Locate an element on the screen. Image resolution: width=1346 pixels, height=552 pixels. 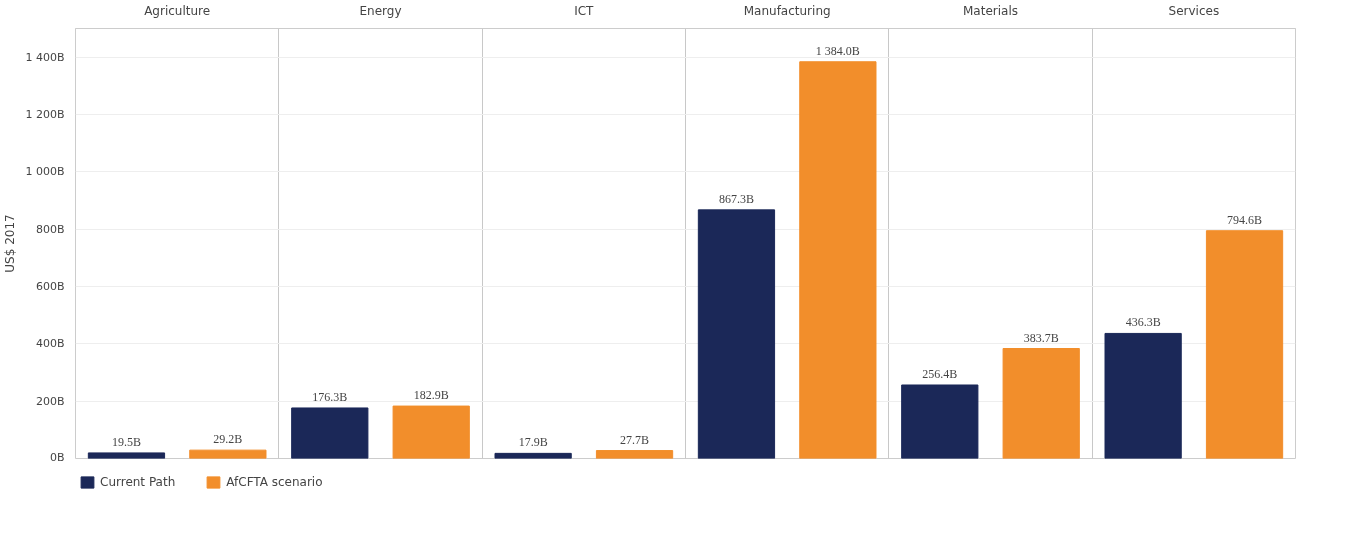
data-label: 1 384.0B is located at coordinates (837, 50).